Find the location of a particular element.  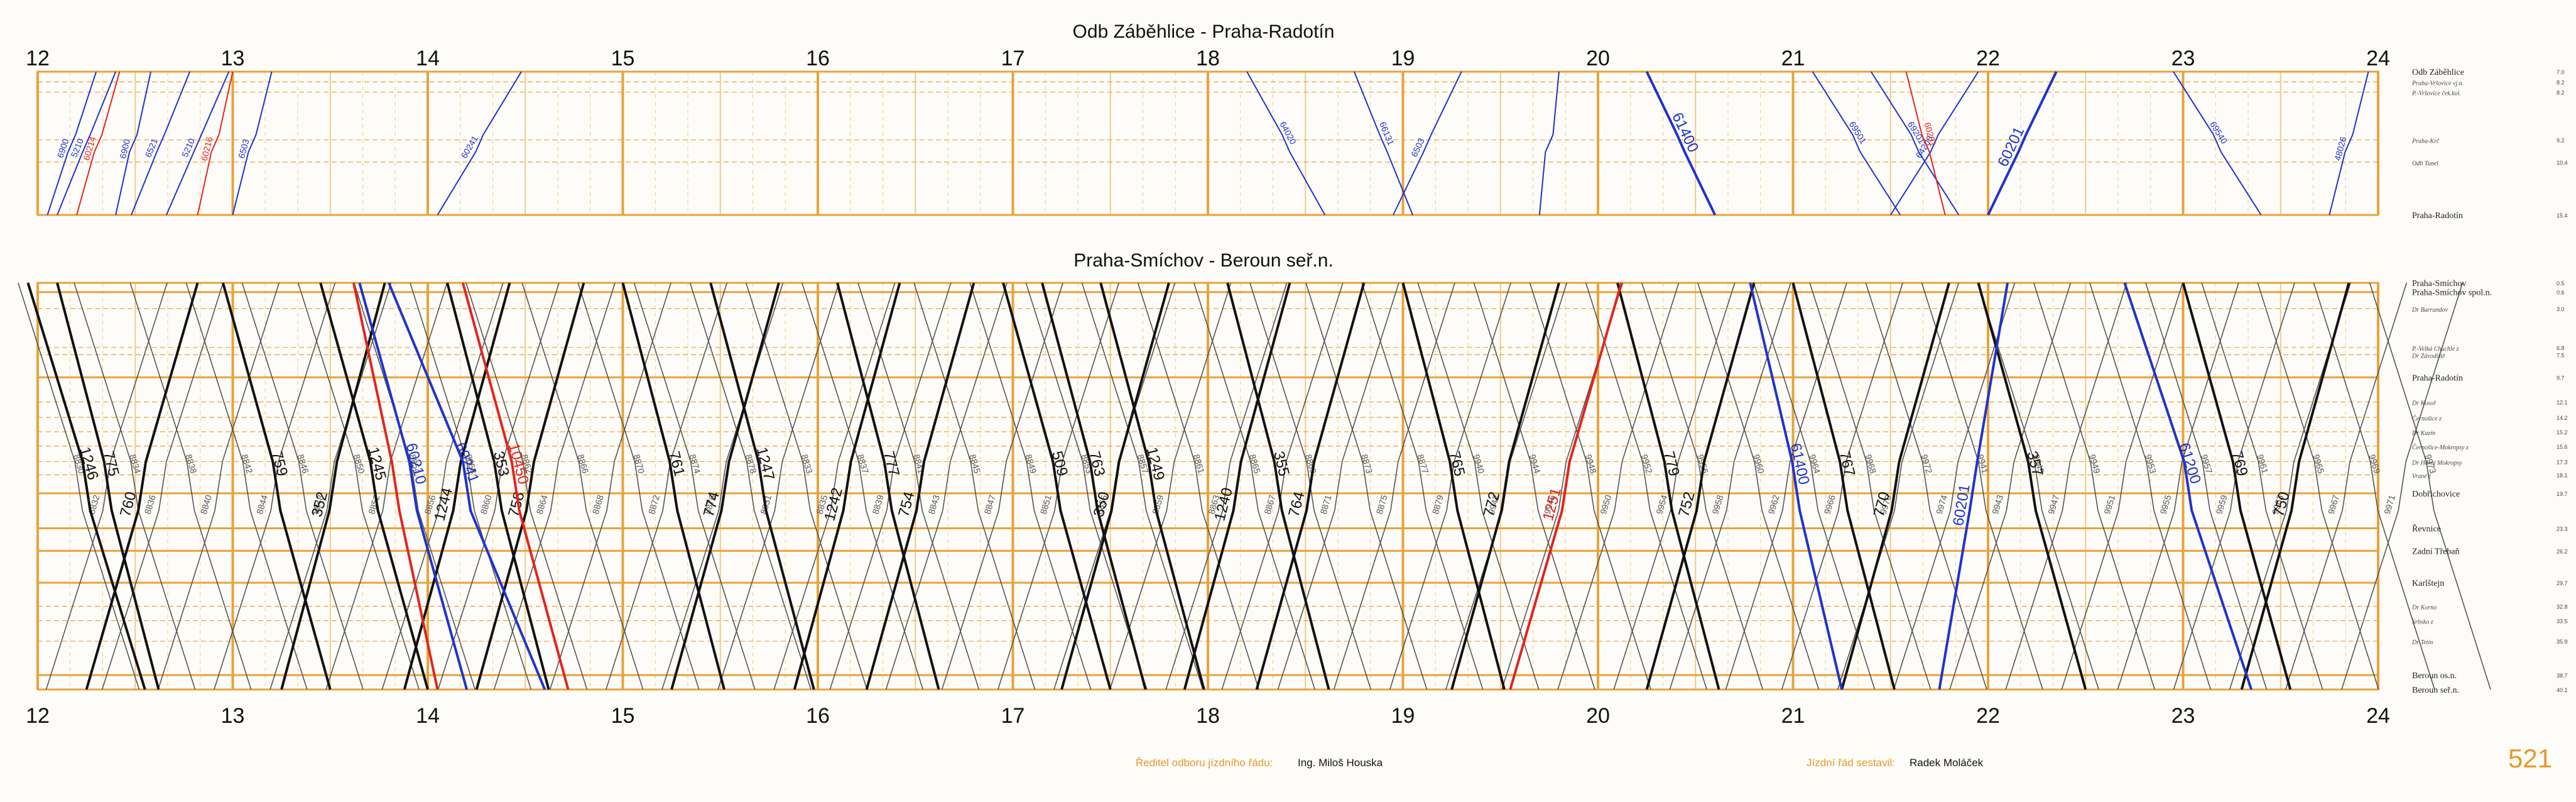

station-km: 23.3 is located at coordinates (2562, 528).